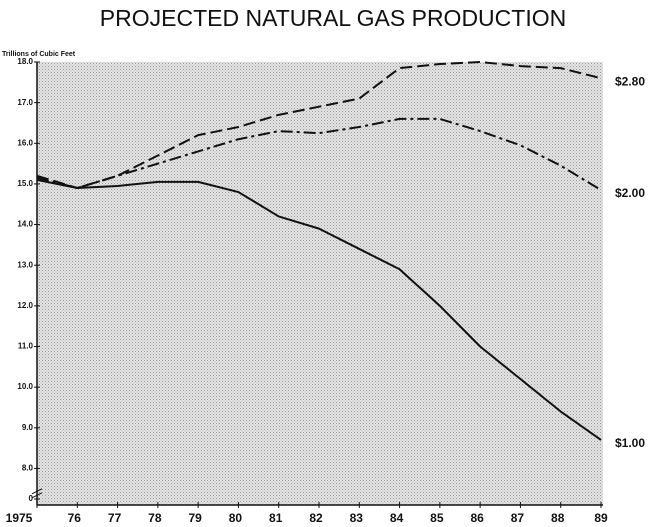 This screenshot has width=667, height=527. What do you see at coordinates (333, 18) in the screenshot?
I see `chart-title: PROJECTED NATURAL GAS PRODUCTION` at bounding box center [333, 18].